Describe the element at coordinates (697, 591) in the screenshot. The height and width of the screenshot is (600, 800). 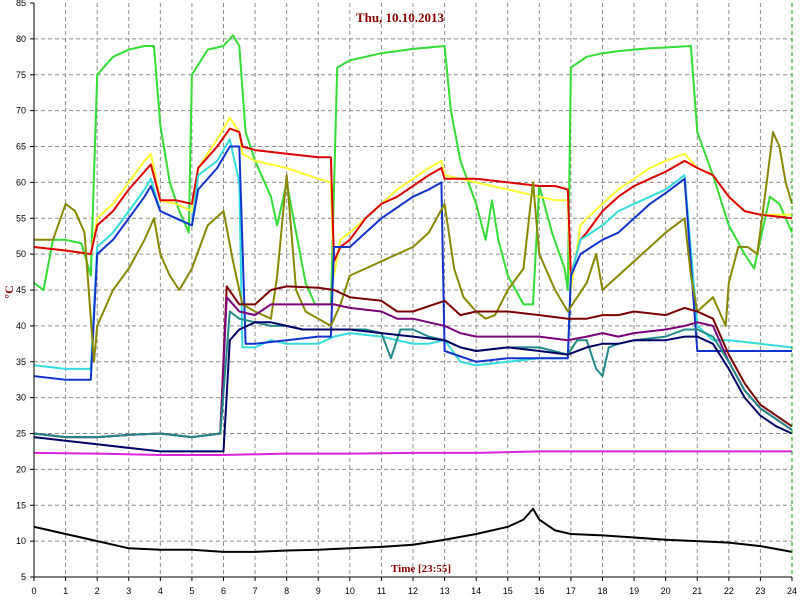
I see `x-tick-label: 21` at that location.